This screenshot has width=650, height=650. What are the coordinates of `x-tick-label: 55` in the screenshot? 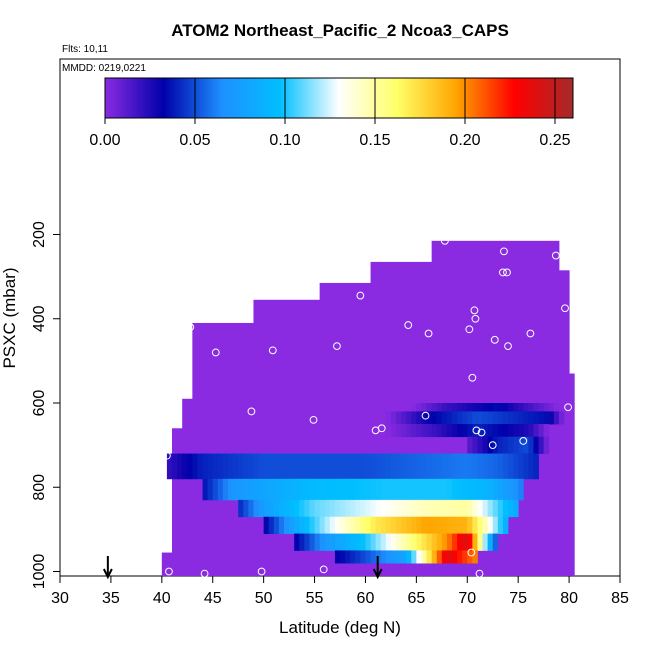 It's located at (315, 598).